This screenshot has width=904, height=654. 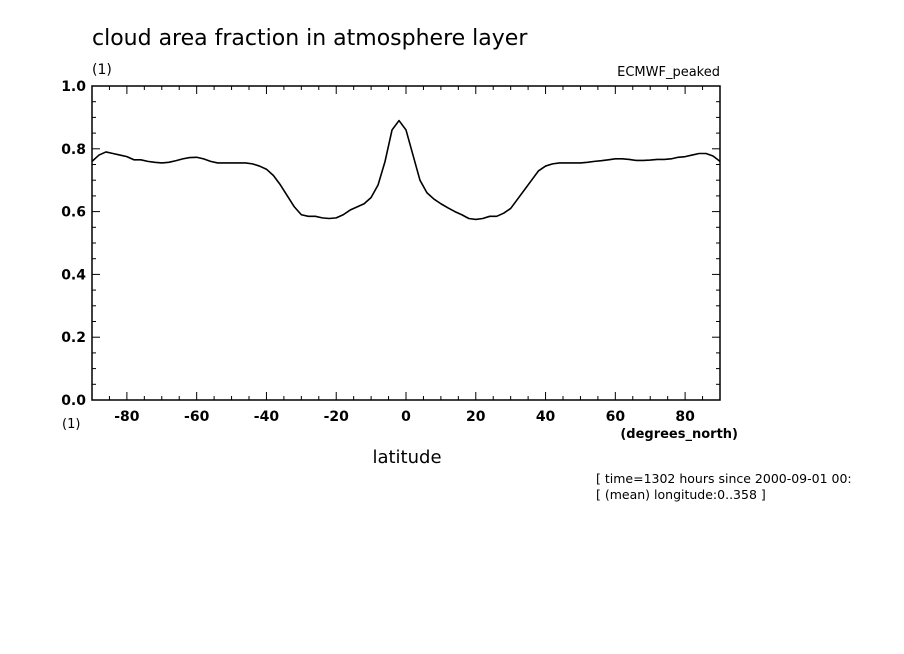 I want to click on x-tick-label: -80, so click(x=127, y=417).